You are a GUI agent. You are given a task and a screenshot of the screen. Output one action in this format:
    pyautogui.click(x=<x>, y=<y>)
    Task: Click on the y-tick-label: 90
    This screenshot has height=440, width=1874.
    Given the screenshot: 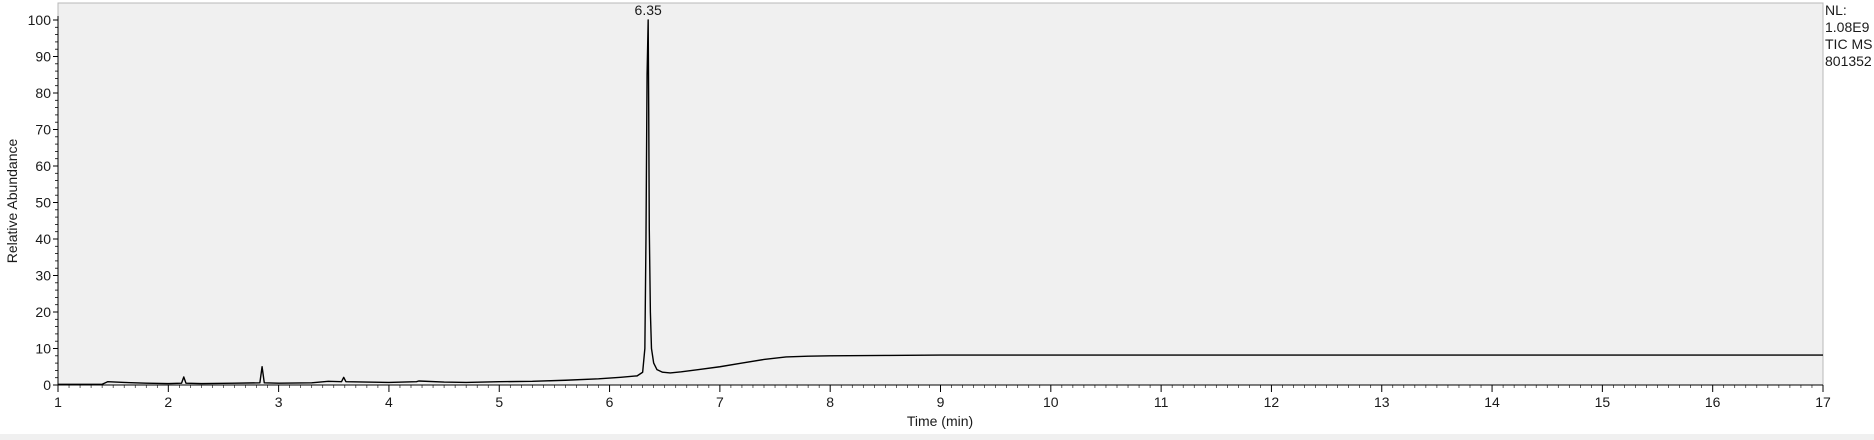 What is the action you would take?
    pyautogui.click(x=43, y=57)
    